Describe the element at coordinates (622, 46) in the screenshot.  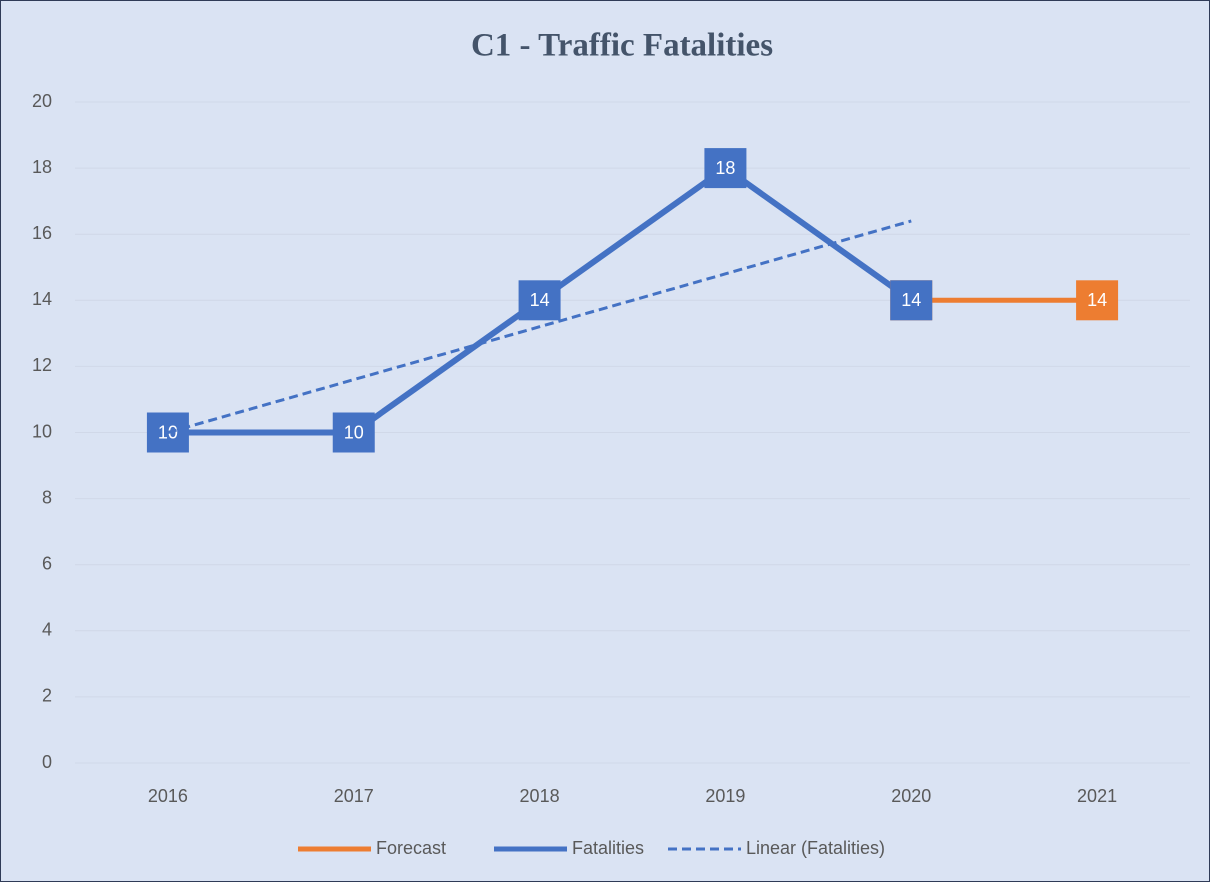
I see `chart-title: C1 - Traffic Fatalities` at that location.